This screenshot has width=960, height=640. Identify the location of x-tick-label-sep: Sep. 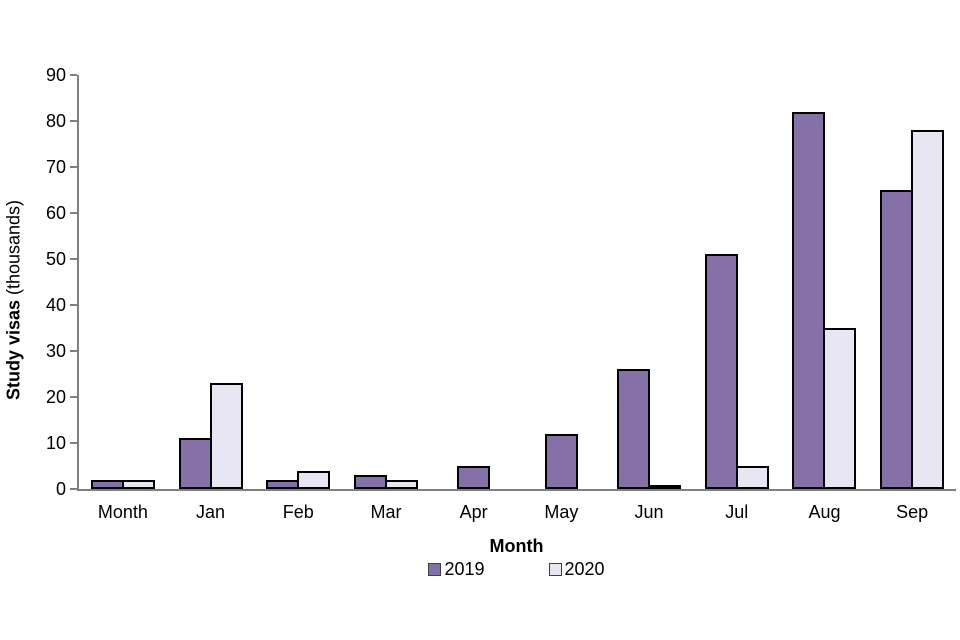
(912, 512).